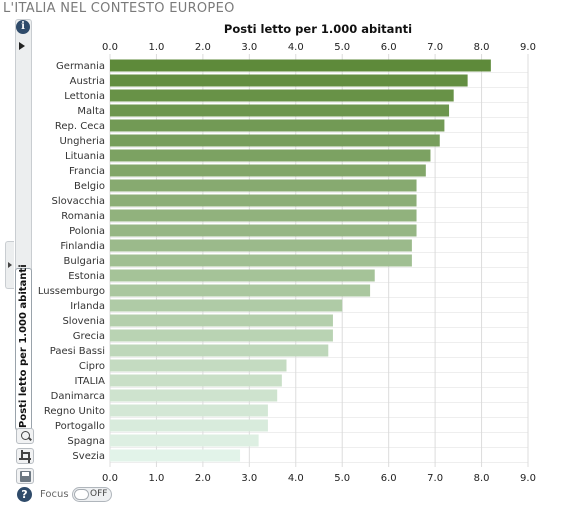 Image resolution: width=562 pixels, height=515 pixels. I want to click on x-tick-label-top: 5.0, so click(342, 47).